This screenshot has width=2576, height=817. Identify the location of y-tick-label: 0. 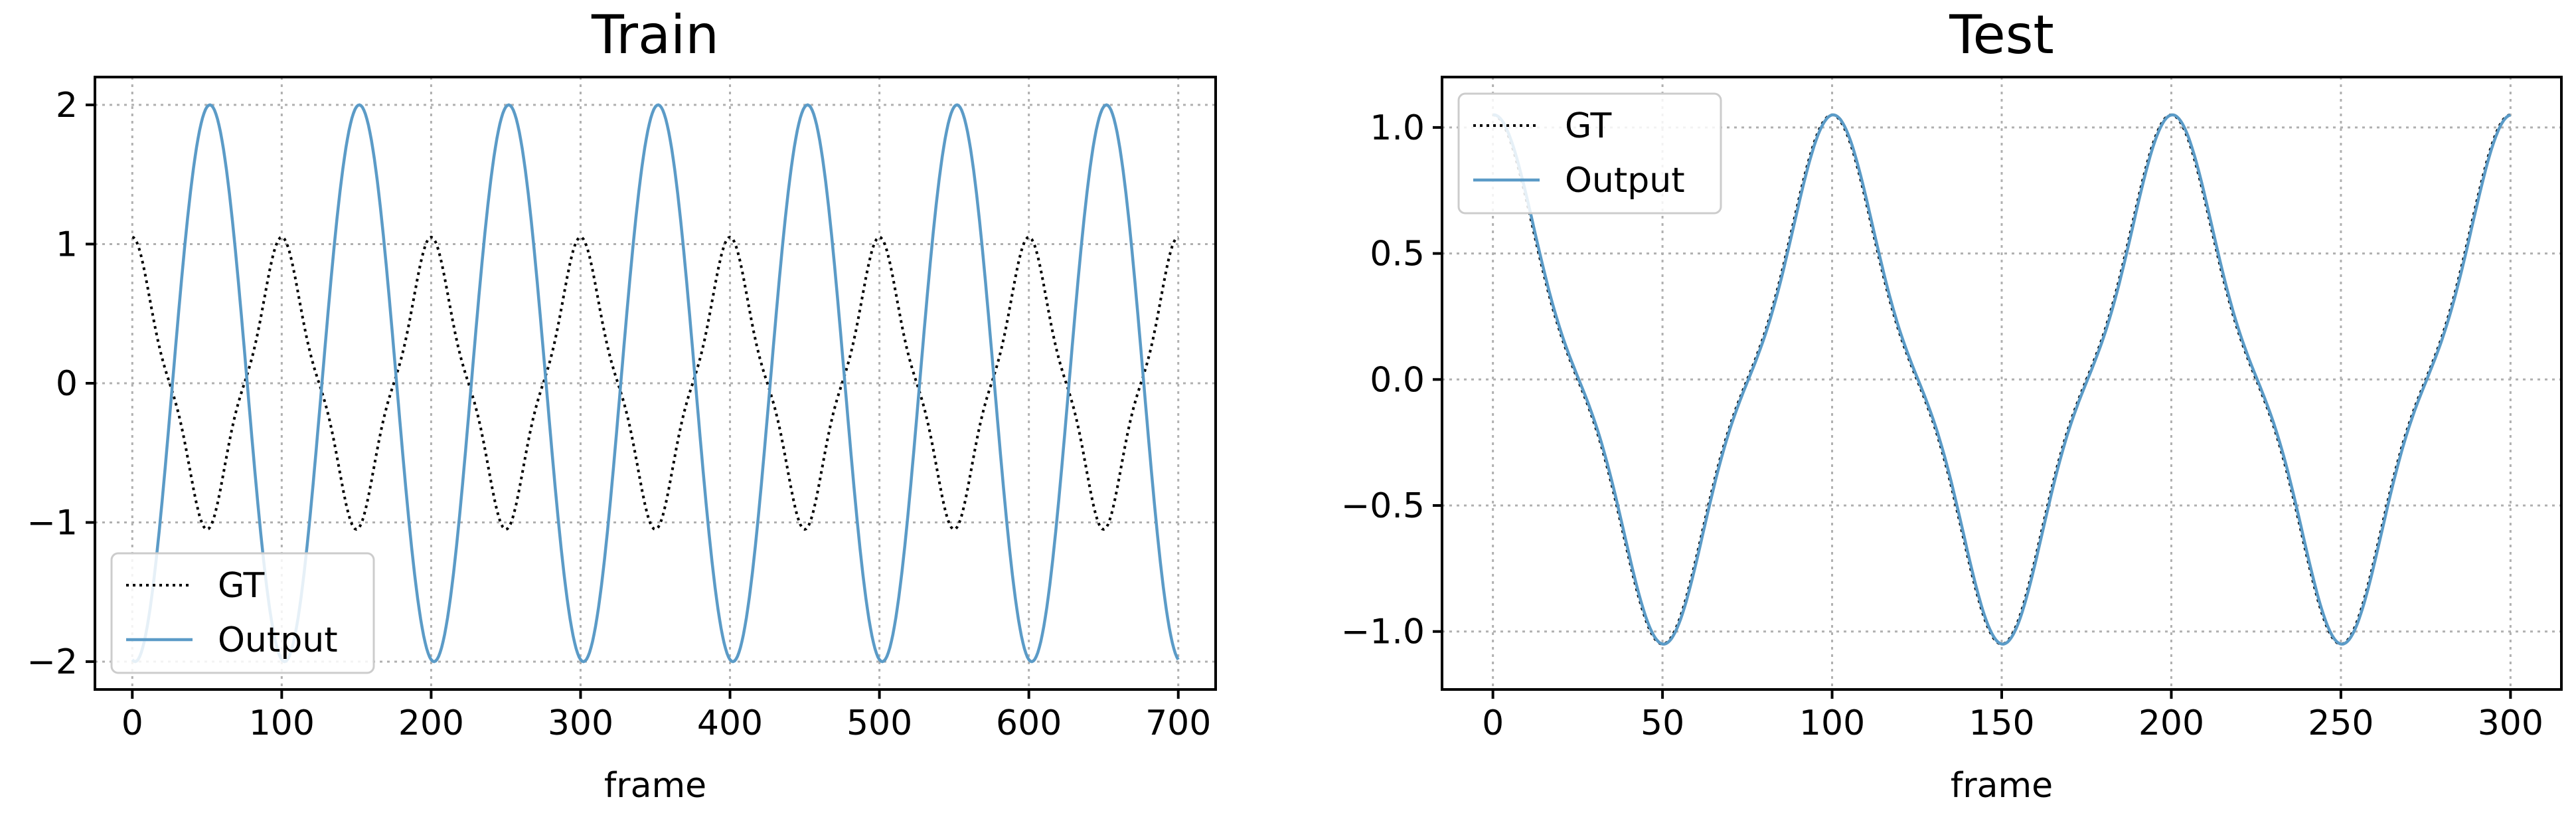
(67, 384).